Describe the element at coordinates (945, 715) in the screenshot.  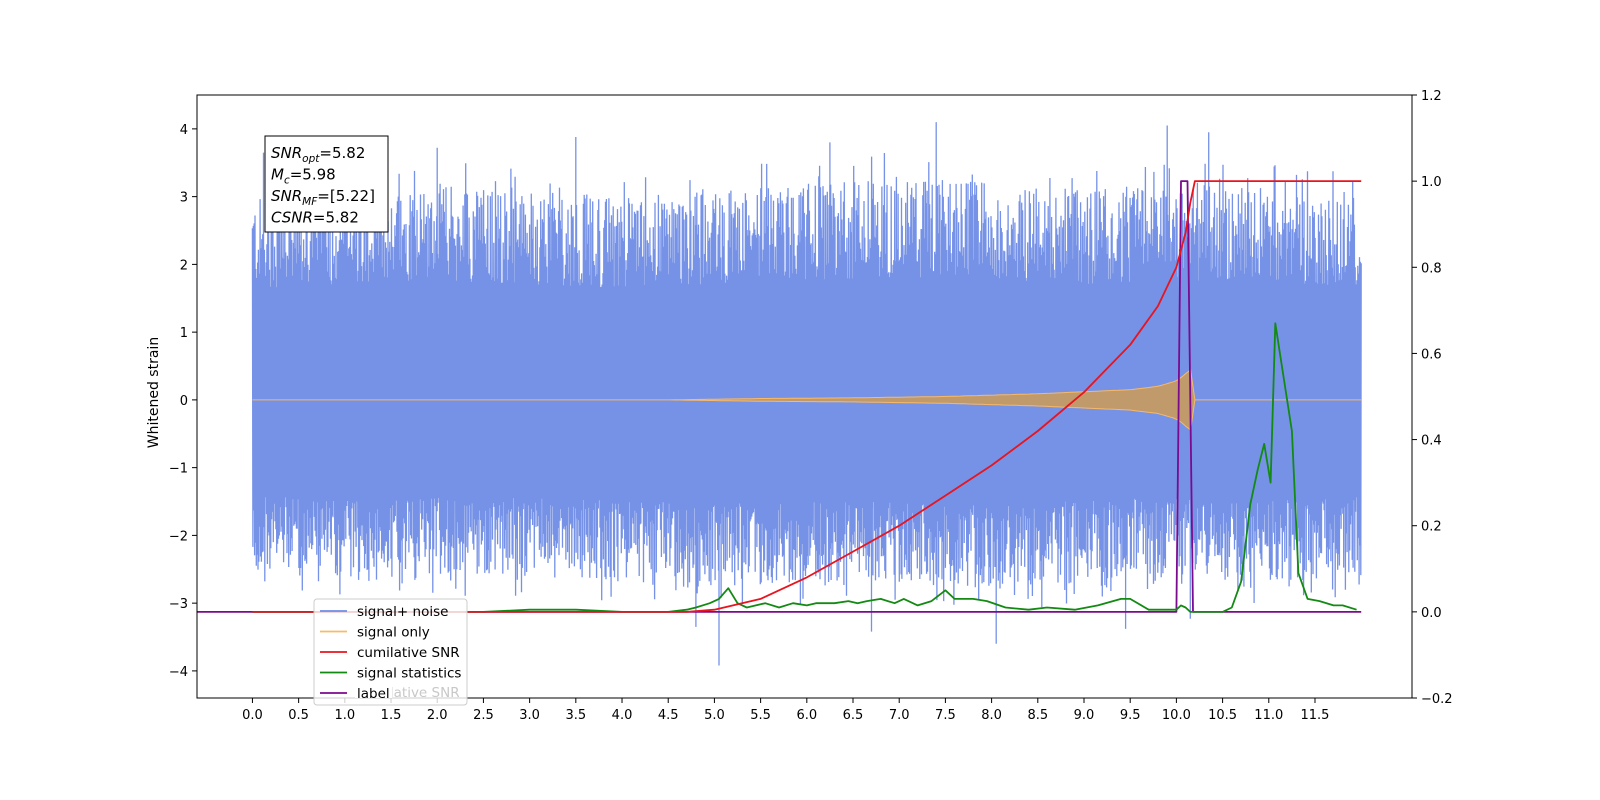
I see `x-tick-label: 7.5` at that location.